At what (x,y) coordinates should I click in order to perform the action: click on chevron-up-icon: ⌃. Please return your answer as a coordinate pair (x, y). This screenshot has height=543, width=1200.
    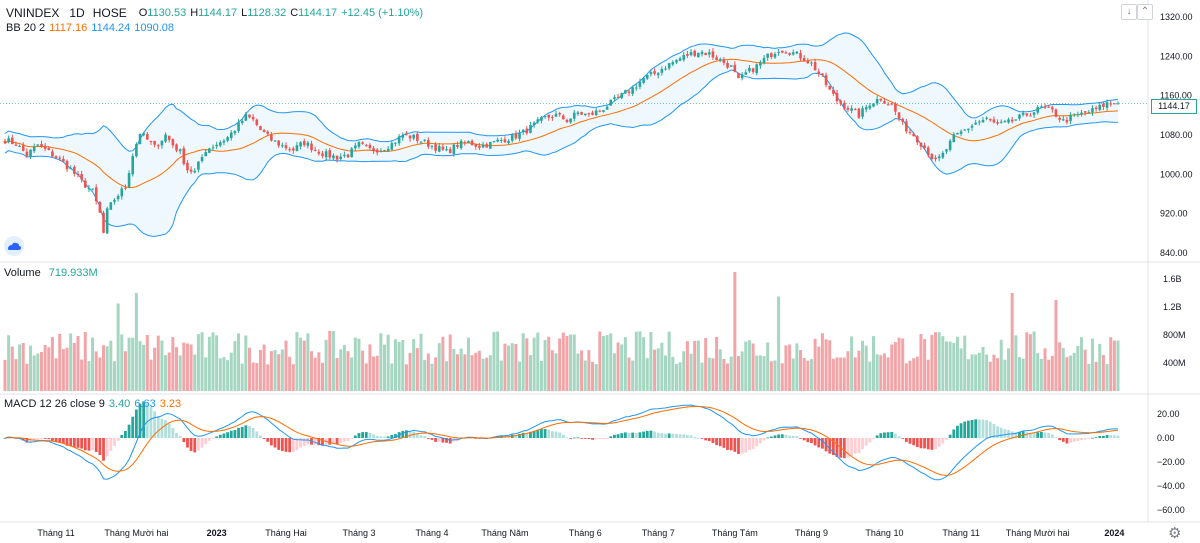
    Looking at the image, I should click on (1145, 12).